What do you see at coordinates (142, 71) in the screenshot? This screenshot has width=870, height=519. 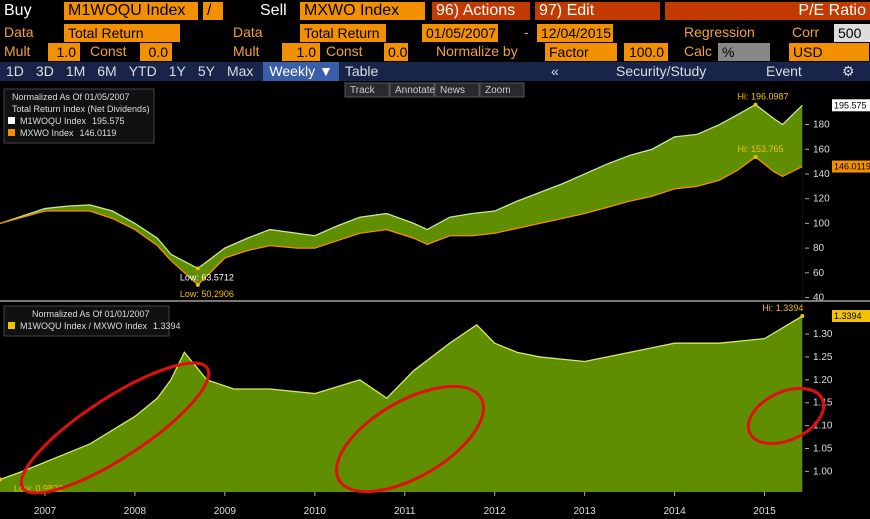 I see `range-button: YTD` at bounding box center [142, 71].